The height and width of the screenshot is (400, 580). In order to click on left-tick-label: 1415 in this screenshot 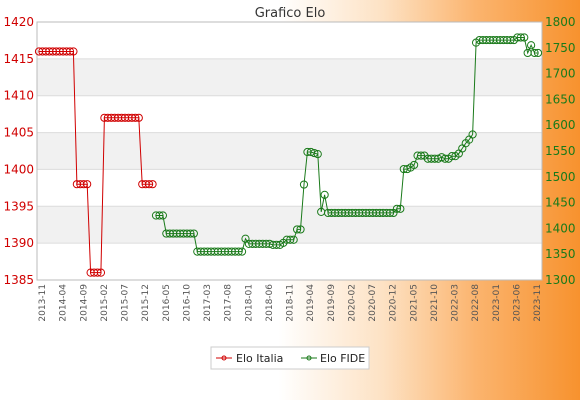, I will do `click(18, 59)`.